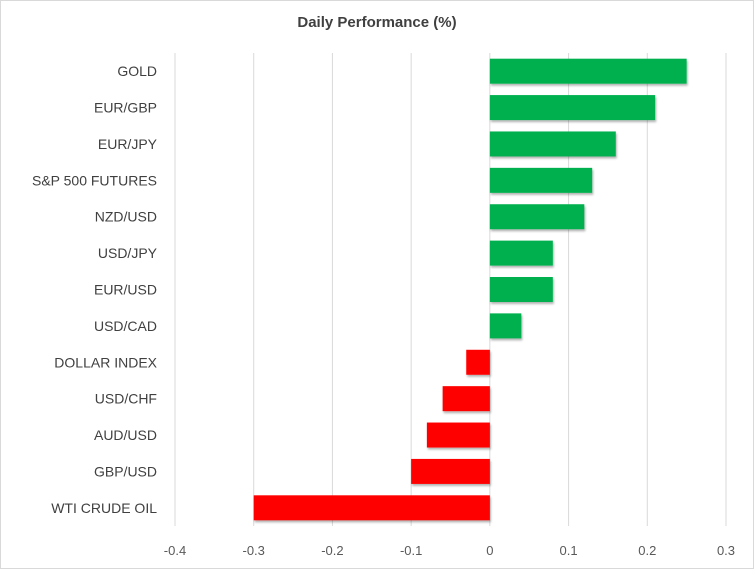 This screenshot has height=569, width=754. I want to click on category-label: NZD/USD, so click(126, 217).